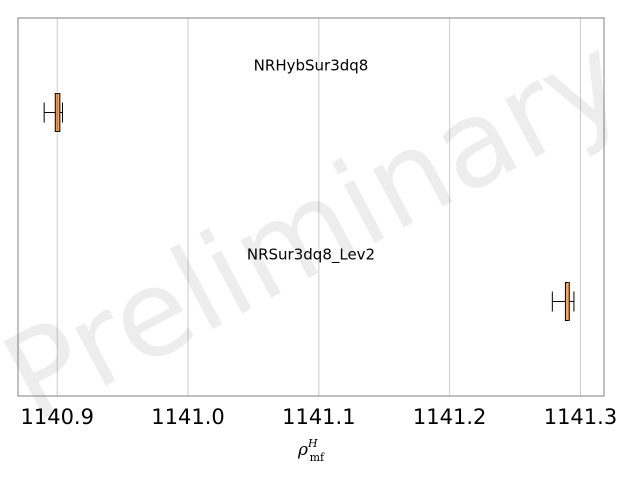 This screenshot has width=640, height=480. Describe the element at coordinates (56, 417) in the screenshot. I see `x-tick-label: 1140.9` at that location.